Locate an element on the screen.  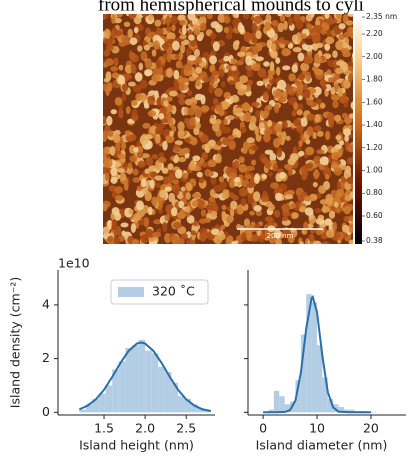
x-tick-label: 1.5 is located at coordinates (104, 428).